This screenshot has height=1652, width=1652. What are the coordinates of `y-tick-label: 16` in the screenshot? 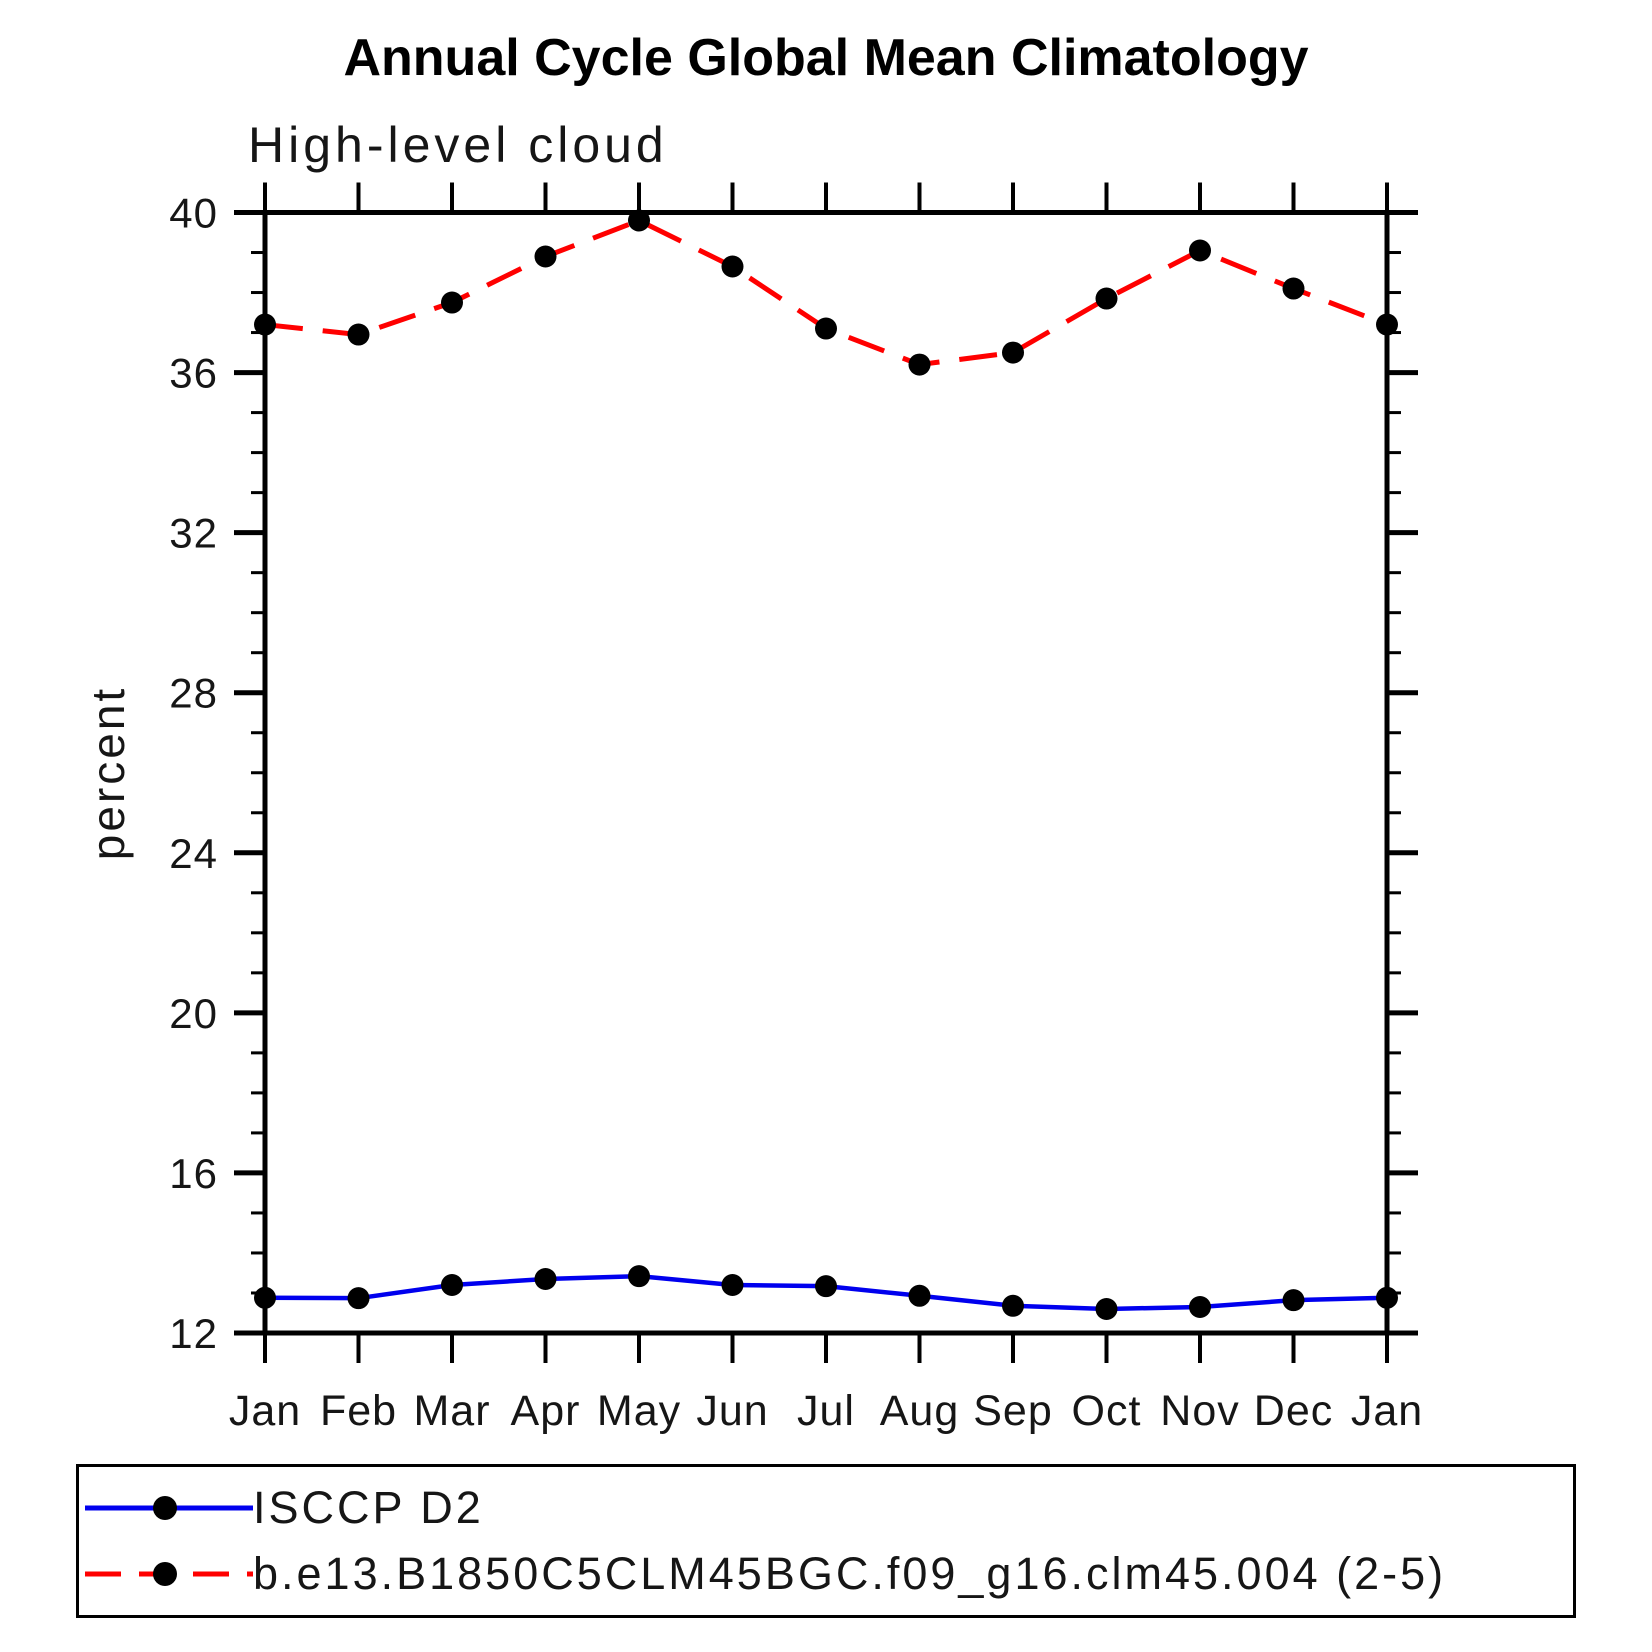 It's located at (193, 1173).